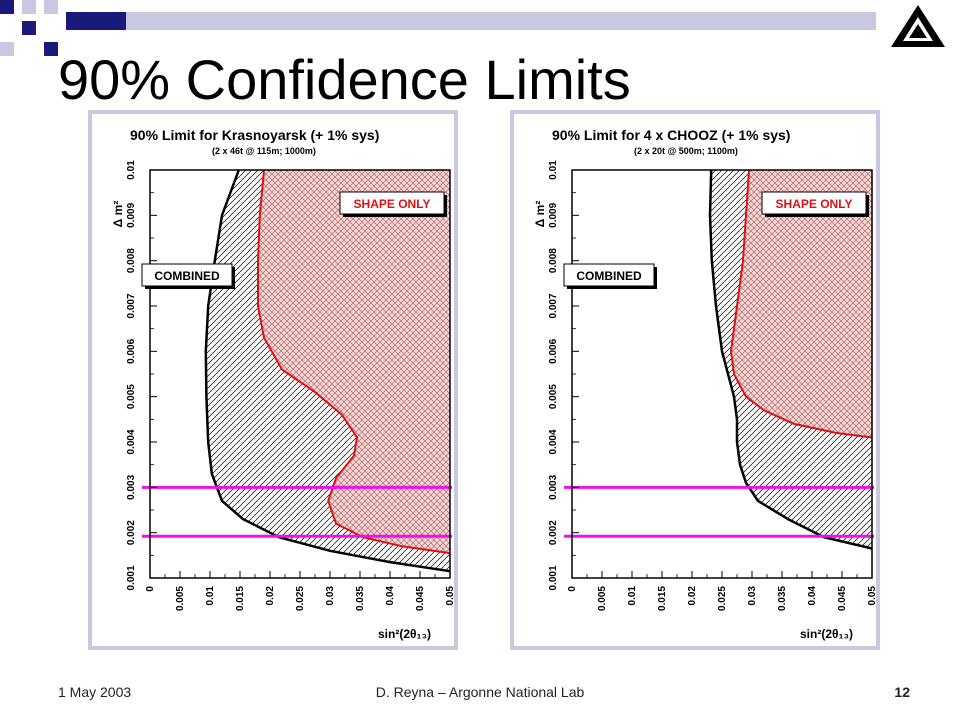 This screenshot has height=720, width=960. What do you see at coordinates (918, 26) in the screenshot?
I see `argonne-logo-icon` at bounding box center [918, 26].